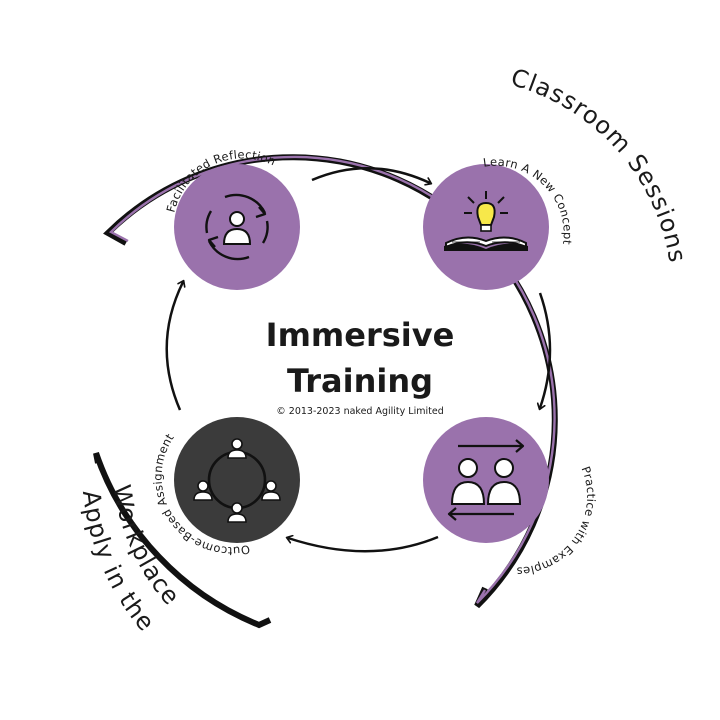 The image size is (720, 720). What do you see at coordinates (360, 381) in the screenshot?
I see `title-line-2: Training` at bounding box center [360, 381].